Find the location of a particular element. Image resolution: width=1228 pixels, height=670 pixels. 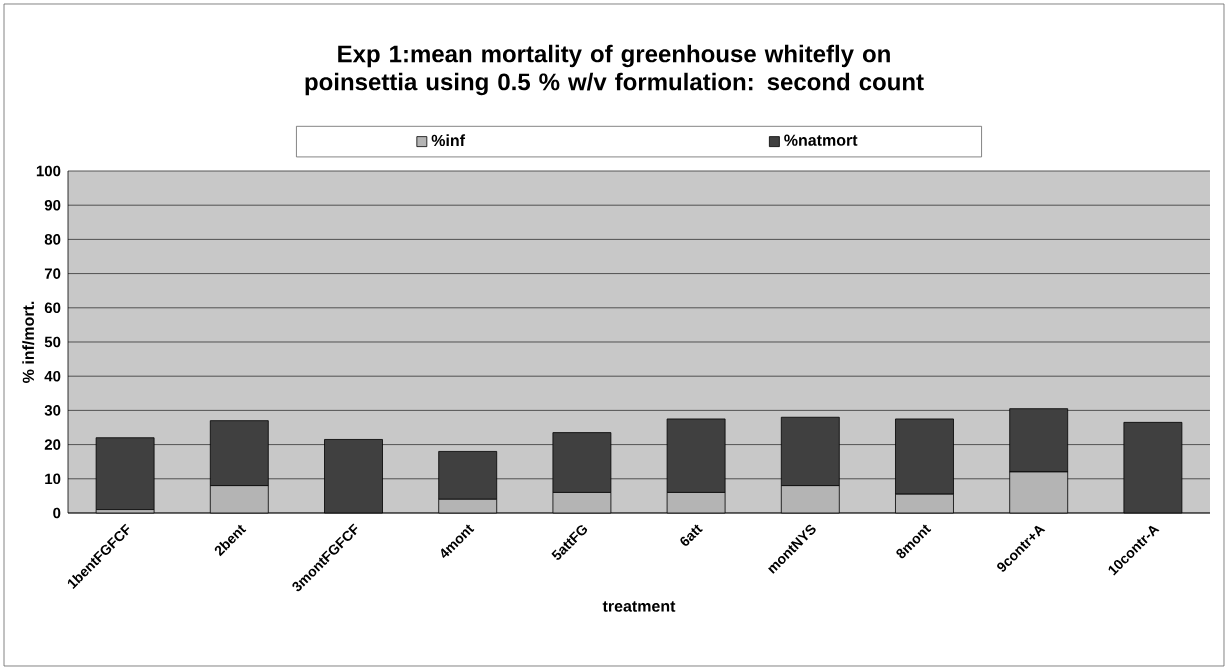

y-tick-label: 30 is located at coordinates (52, 410).